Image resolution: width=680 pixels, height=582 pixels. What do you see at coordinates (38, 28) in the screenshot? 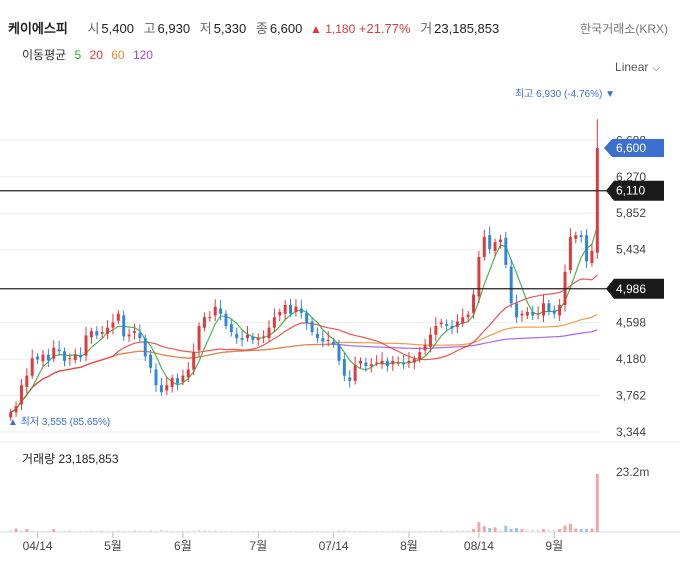
I see `stock-name: 케이에스피` at bounding box center [38, 28].